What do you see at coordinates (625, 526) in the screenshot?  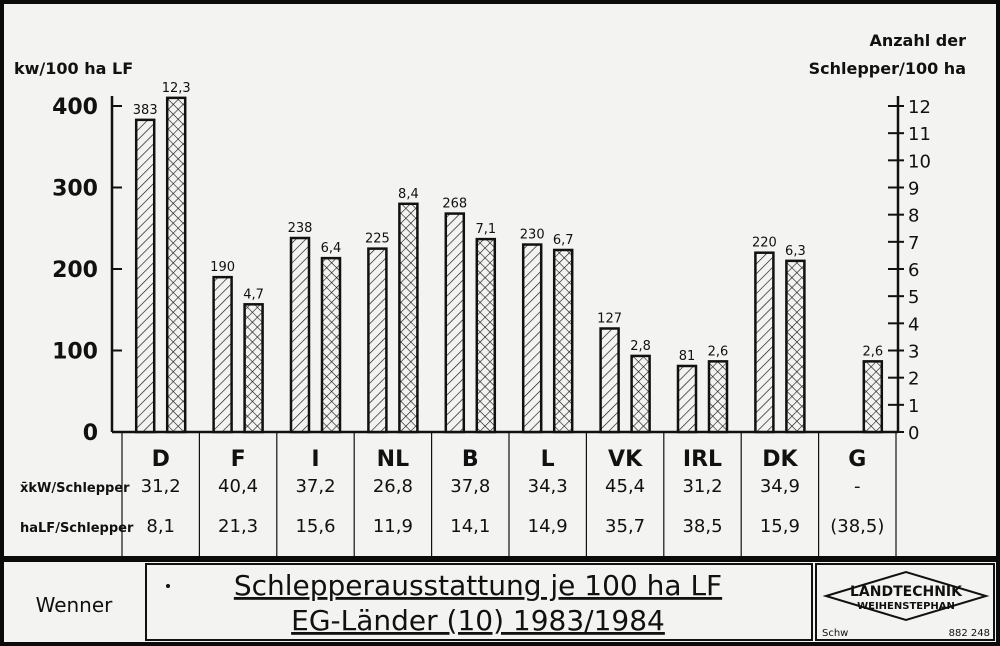 I see `table-cell: 35,7` at bounding box center [625, 526].